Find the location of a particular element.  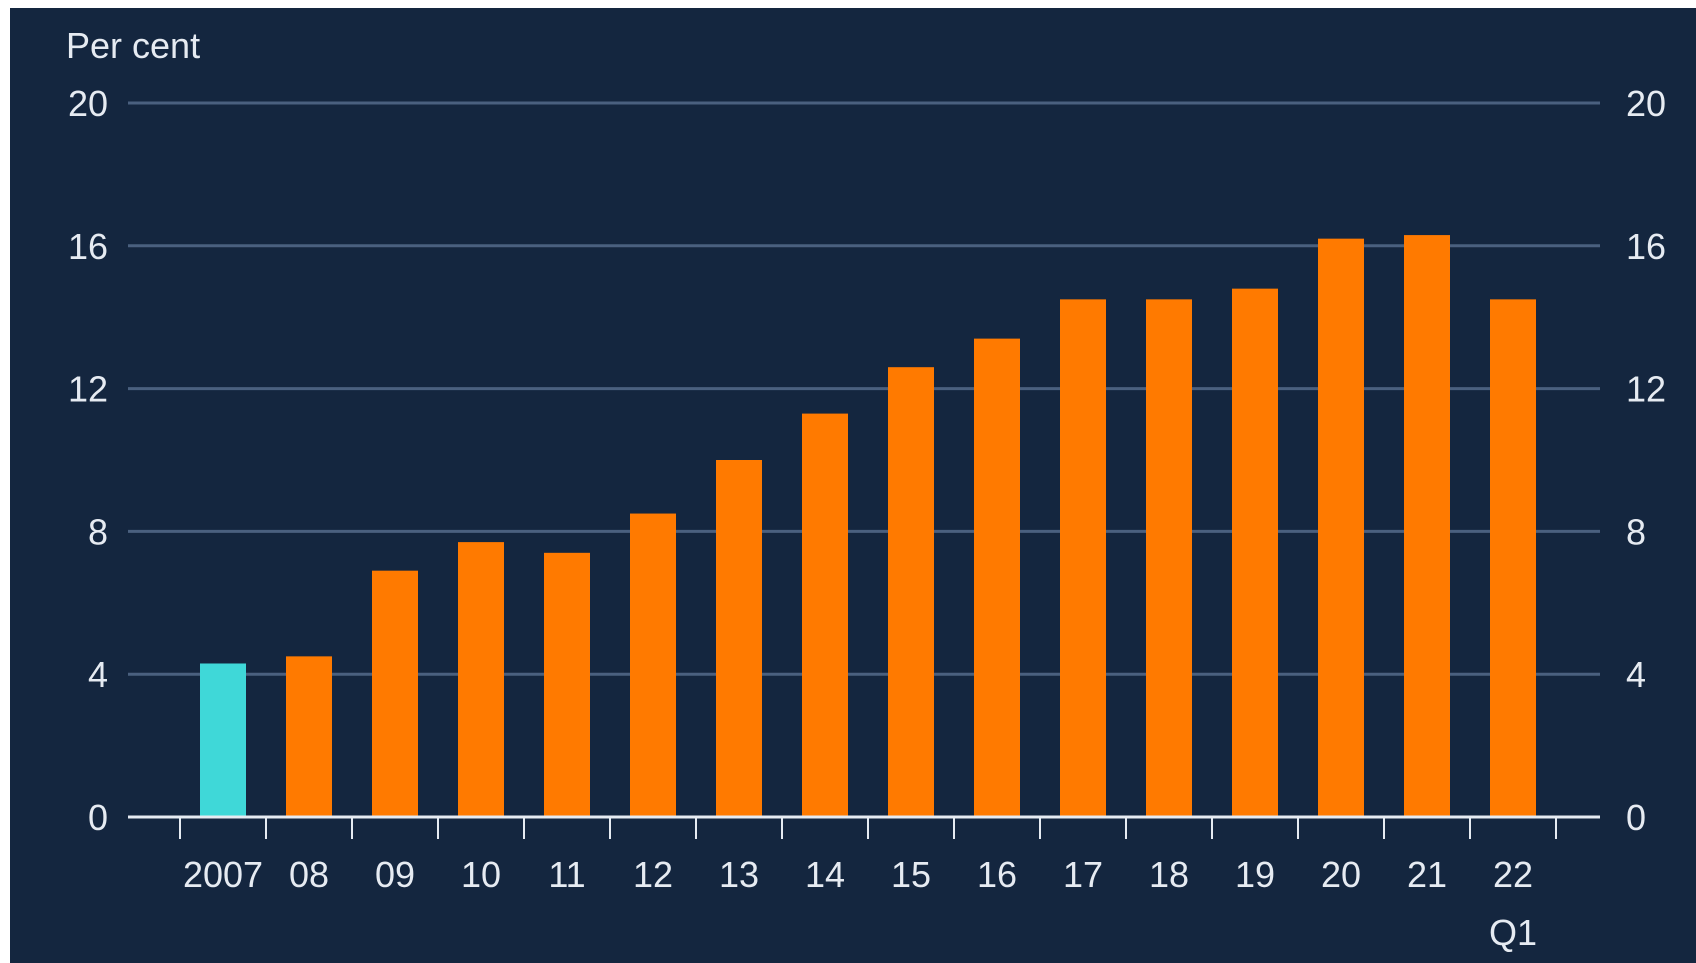

x-tick-label: 17 is located at coordinates (1083, 874).